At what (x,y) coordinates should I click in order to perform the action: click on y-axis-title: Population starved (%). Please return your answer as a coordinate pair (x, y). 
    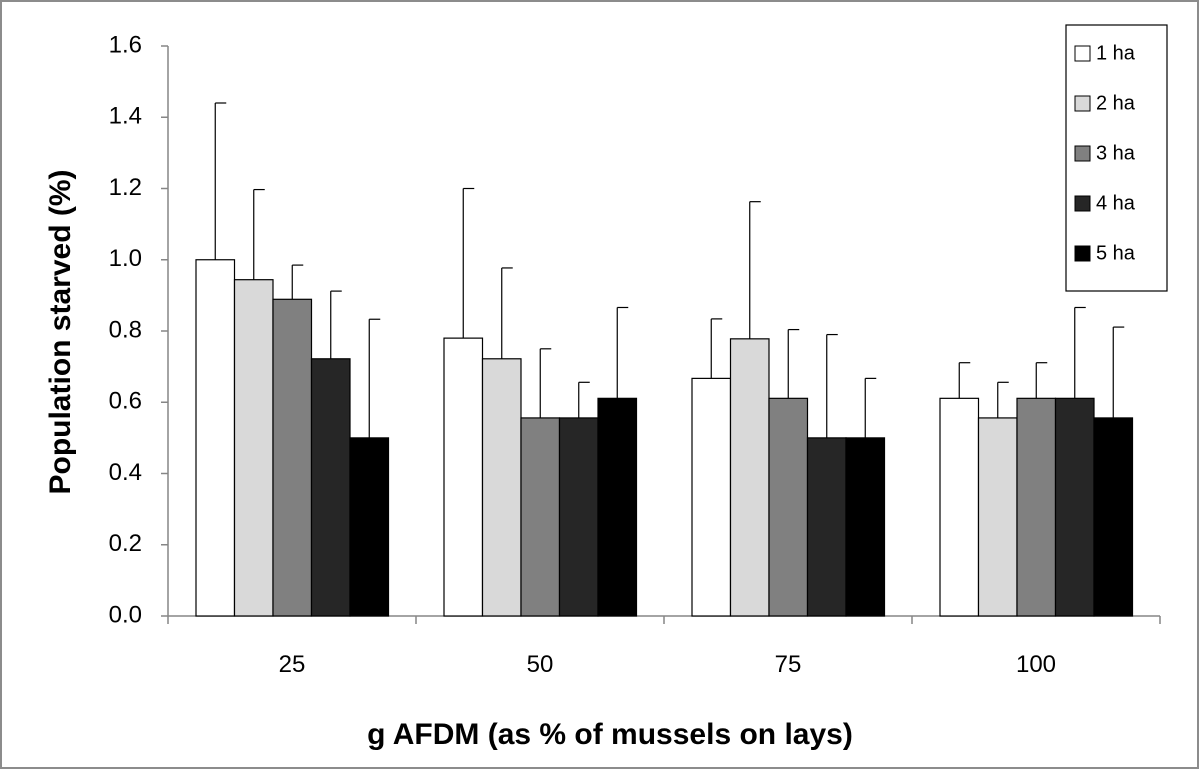
    Looking at the image, I should click on (60, 331).